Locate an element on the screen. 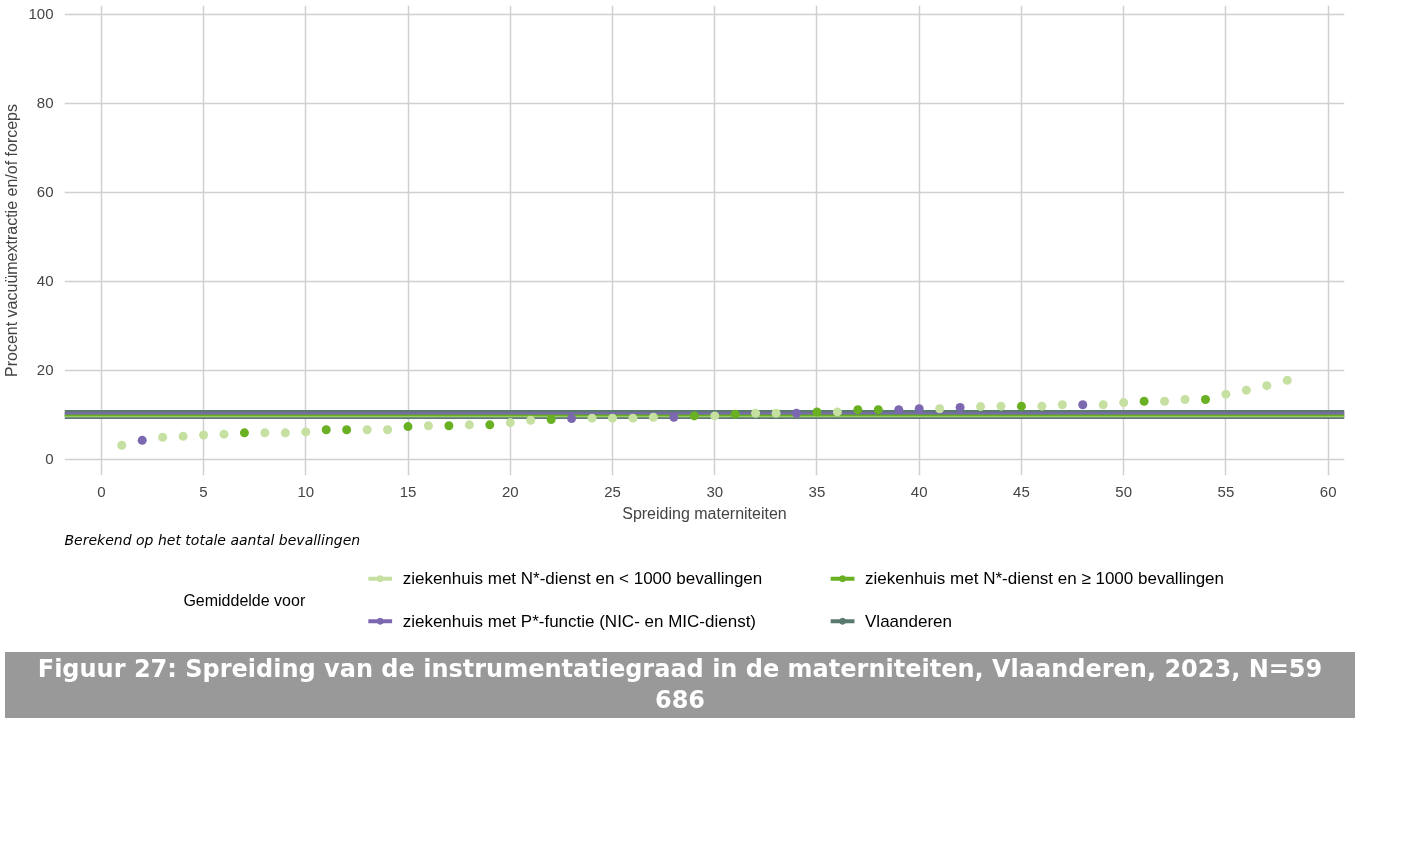 The image size is (1417, 868). x-tick-label: 30 is located at coordinates (715, 491).